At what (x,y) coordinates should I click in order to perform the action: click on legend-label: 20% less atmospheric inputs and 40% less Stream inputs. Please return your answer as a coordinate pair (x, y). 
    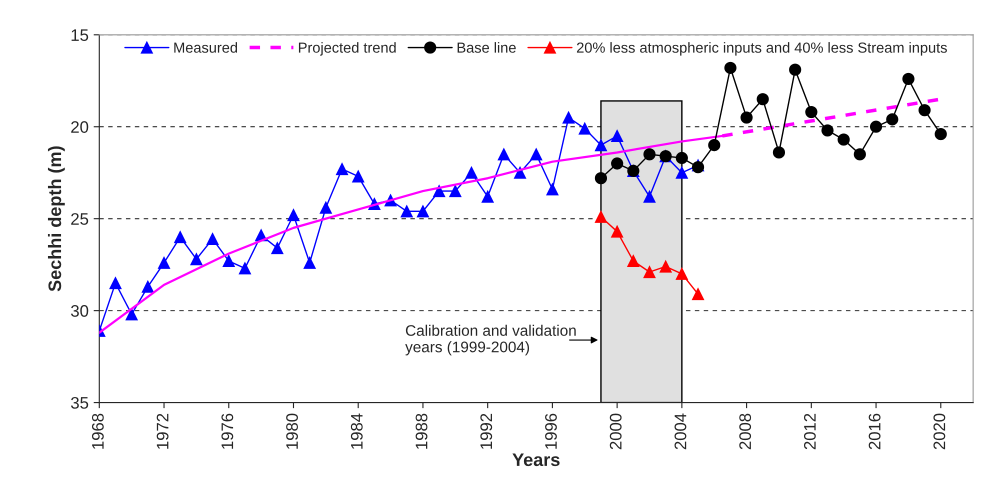
    Looking at the image, I should click on (761, 49).